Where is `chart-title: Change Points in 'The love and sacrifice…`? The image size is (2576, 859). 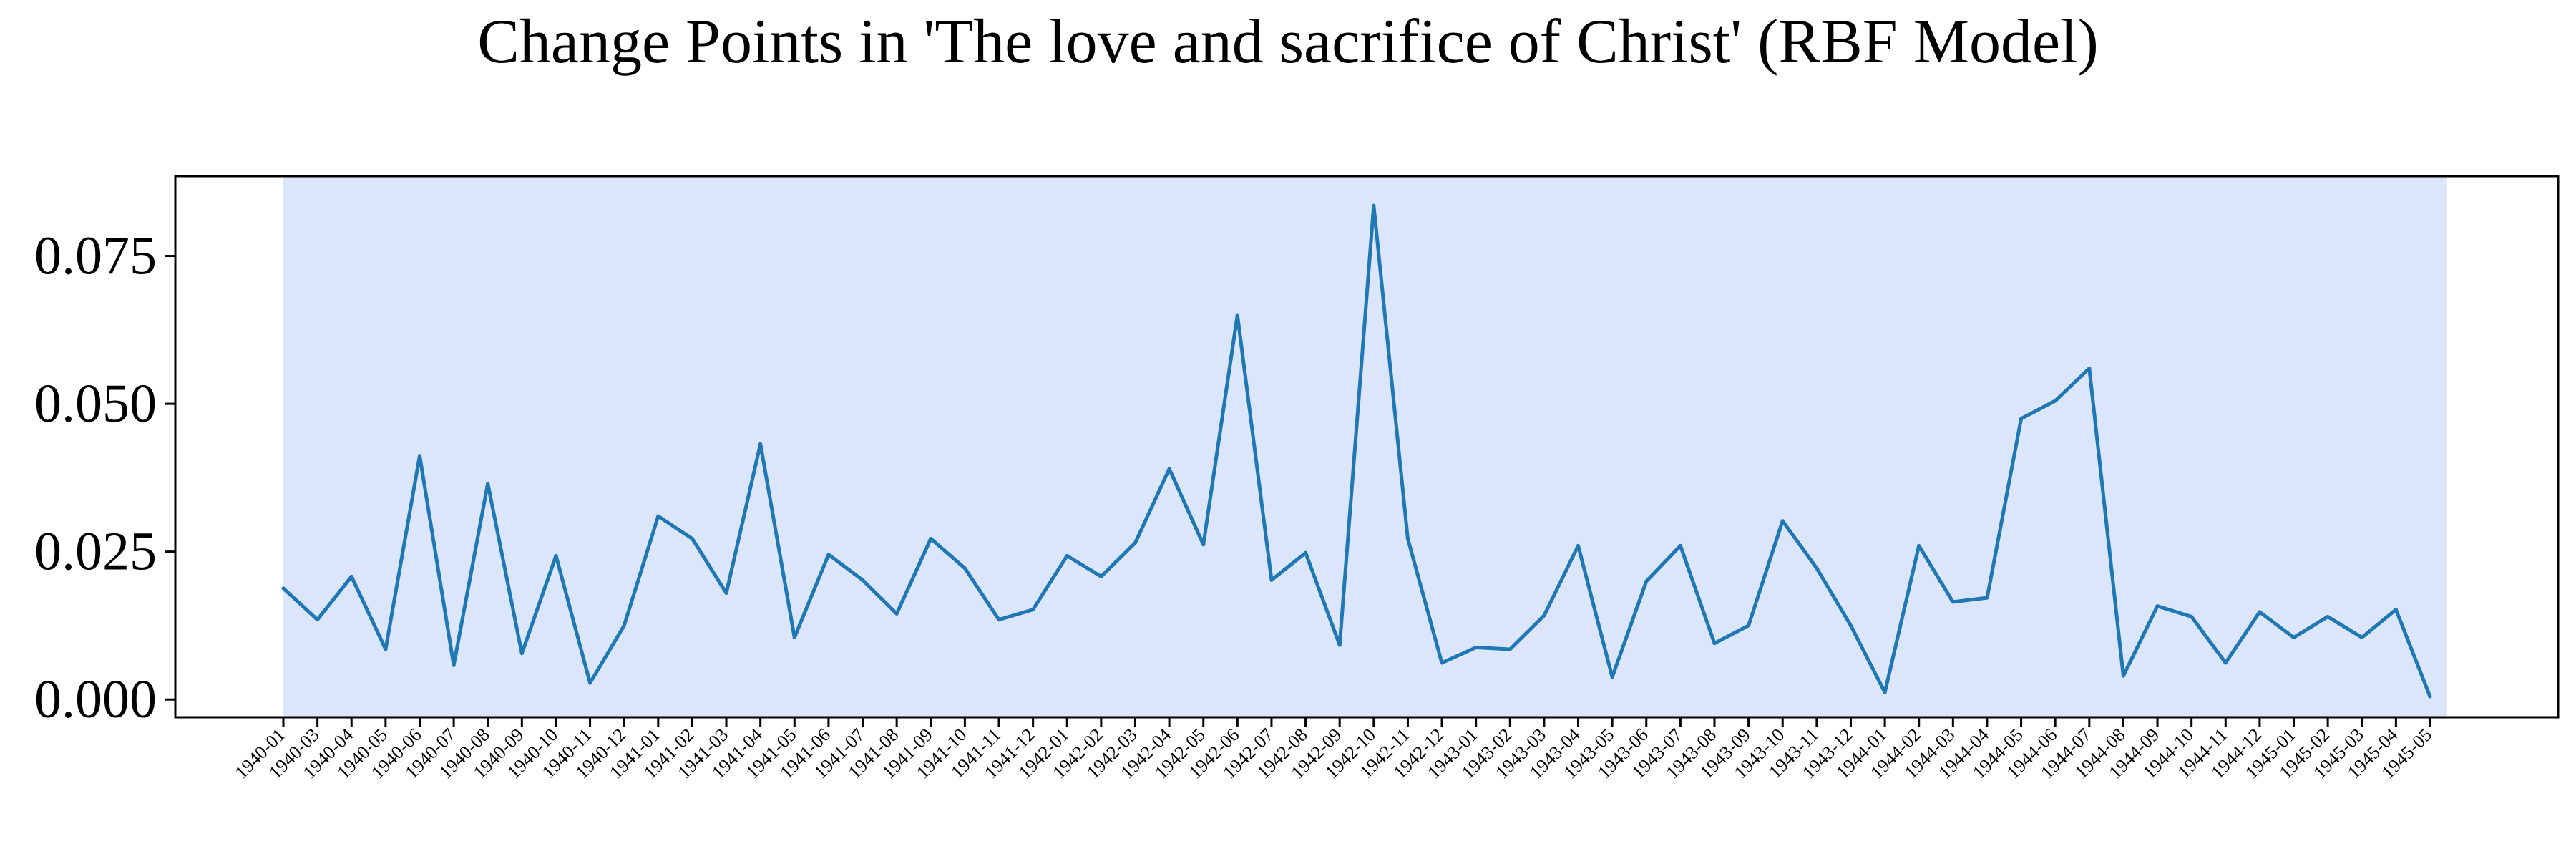 chart-title: Change Points in 'The love and sacrifice… is located at coordinates (1288, 42).